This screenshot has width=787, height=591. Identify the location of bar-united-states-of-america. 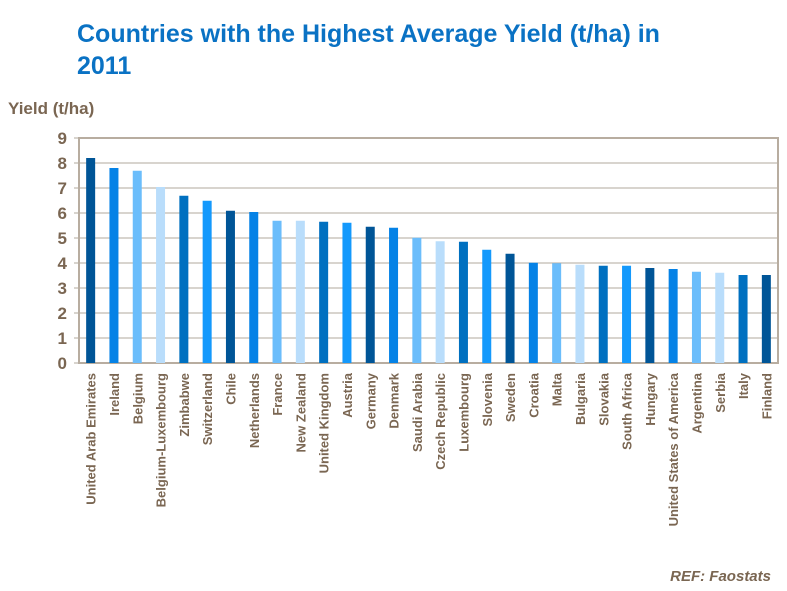
(673, 316).